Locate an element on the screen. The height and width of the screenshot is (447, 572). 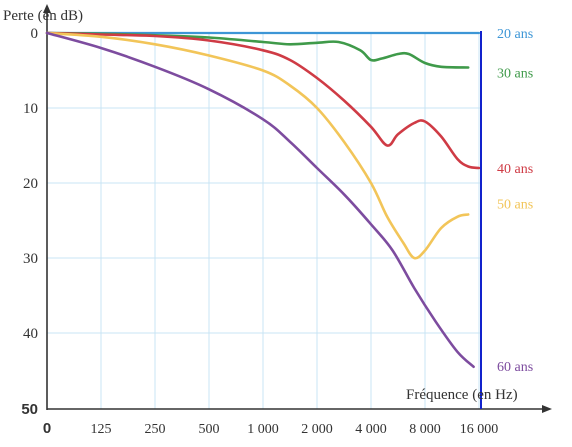
y-tick-label: 0 is located at coordinates (35, 34).